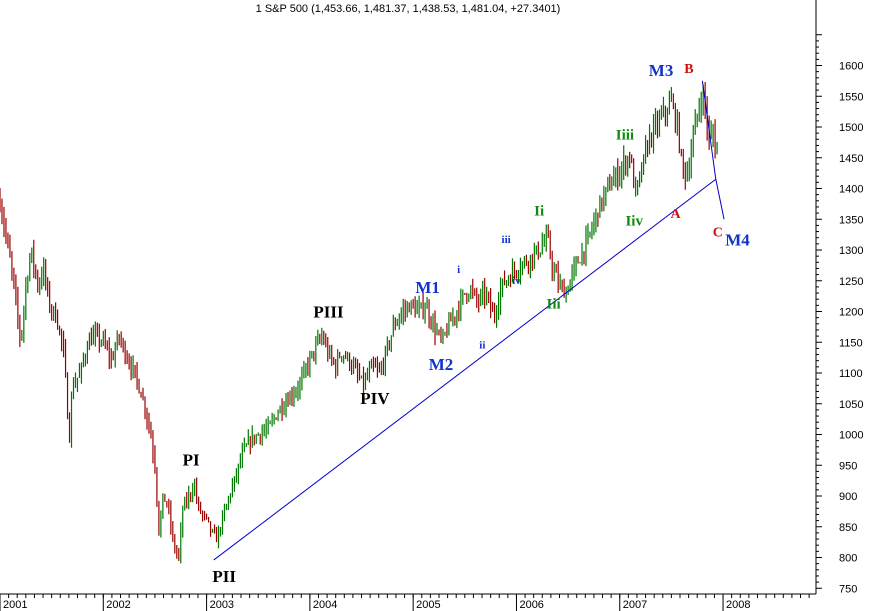  What do you see at coordinates (848, 559) in the screenshot?
I see `y-tick-label: 800` at bounding box center [848, 559].